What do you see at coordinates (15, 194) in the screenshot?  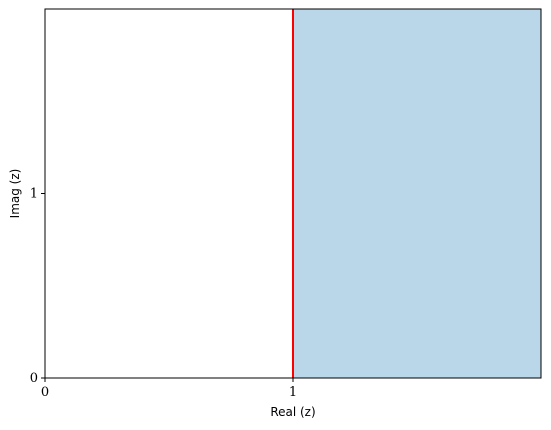 I see `y-axis-label: Imag (z)` at bounding box center [15, 194].